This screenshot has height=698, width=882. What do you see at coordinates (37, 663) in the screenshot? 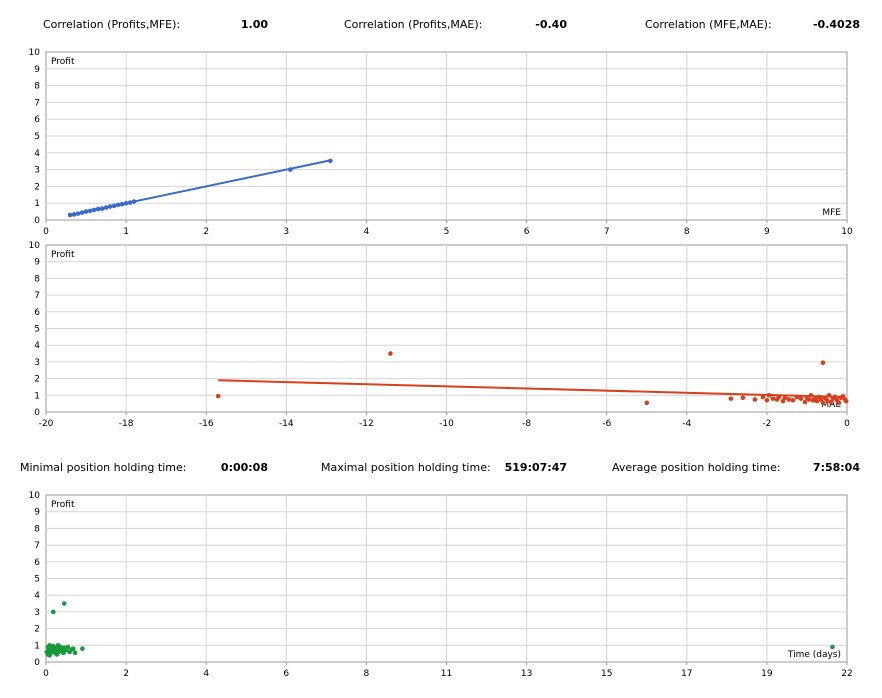
I see `y-tick-label: 0` at bounding box center [37, 663].